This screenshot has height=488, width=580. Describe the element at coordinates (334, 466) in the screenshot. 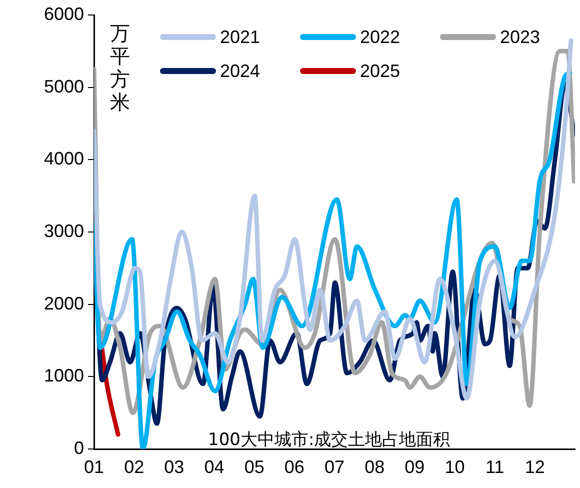

I see `x-tick-label: 07` at that location.